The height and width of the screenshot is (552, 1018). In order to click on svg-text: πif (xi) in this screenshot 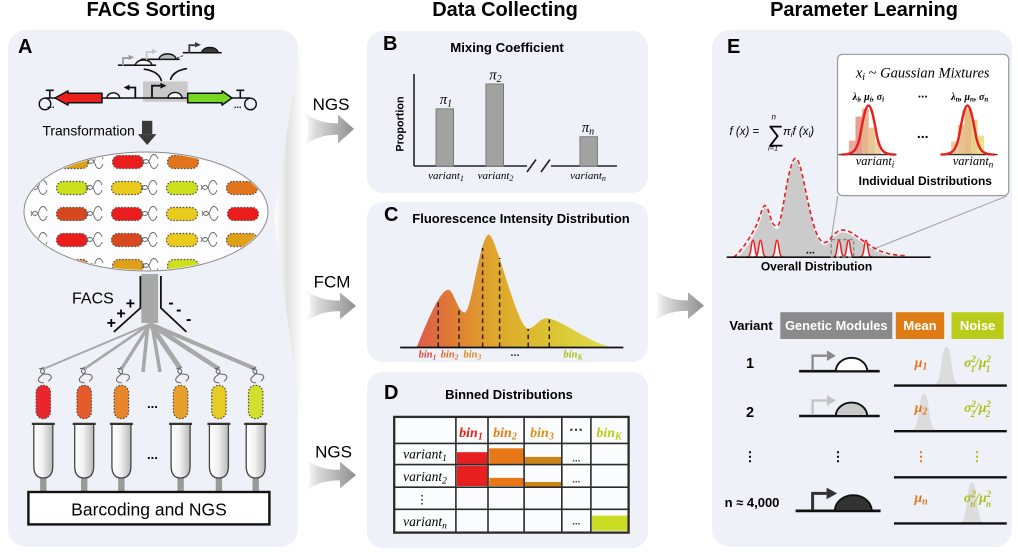, I will do `click(798, 132)`.